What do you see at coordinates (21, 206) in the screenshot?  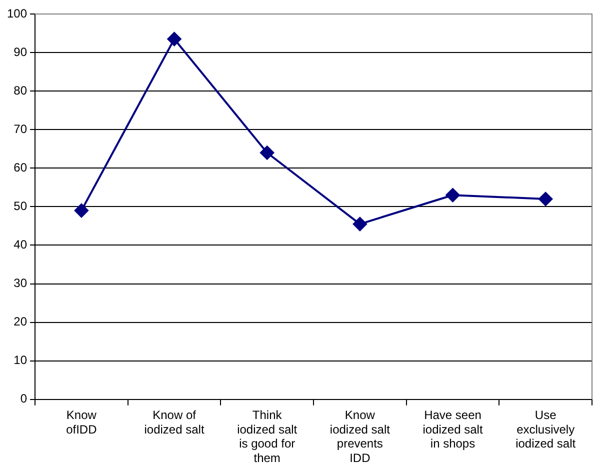 I see `y-tick-label: 50` at bounding box center [21, 206].